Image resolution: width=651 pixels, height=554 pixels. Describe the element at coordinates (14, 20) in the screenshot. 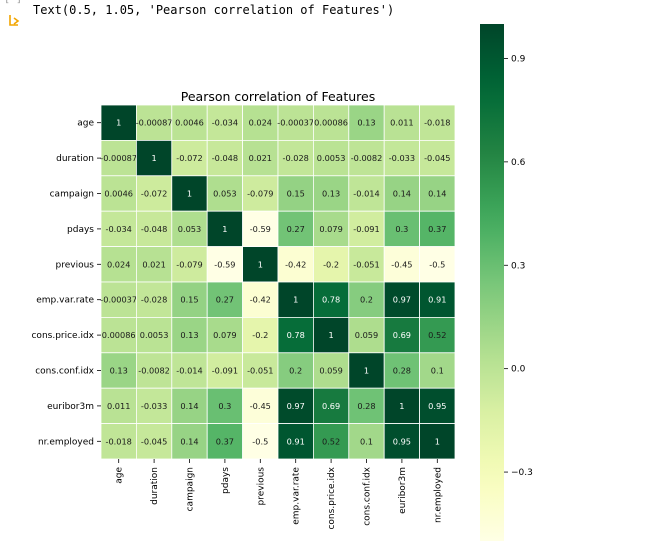

I see `output-arrow-icon` at that location.